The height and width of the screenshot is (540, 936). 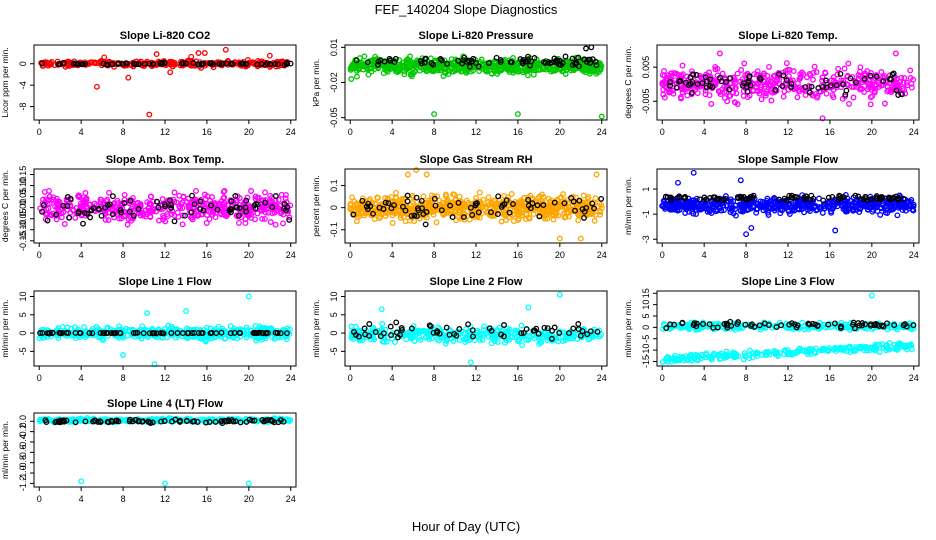 What do you see at coordinates (788, 203) in the screenshot?
I see `data-points` at bounding box center [788, 203].